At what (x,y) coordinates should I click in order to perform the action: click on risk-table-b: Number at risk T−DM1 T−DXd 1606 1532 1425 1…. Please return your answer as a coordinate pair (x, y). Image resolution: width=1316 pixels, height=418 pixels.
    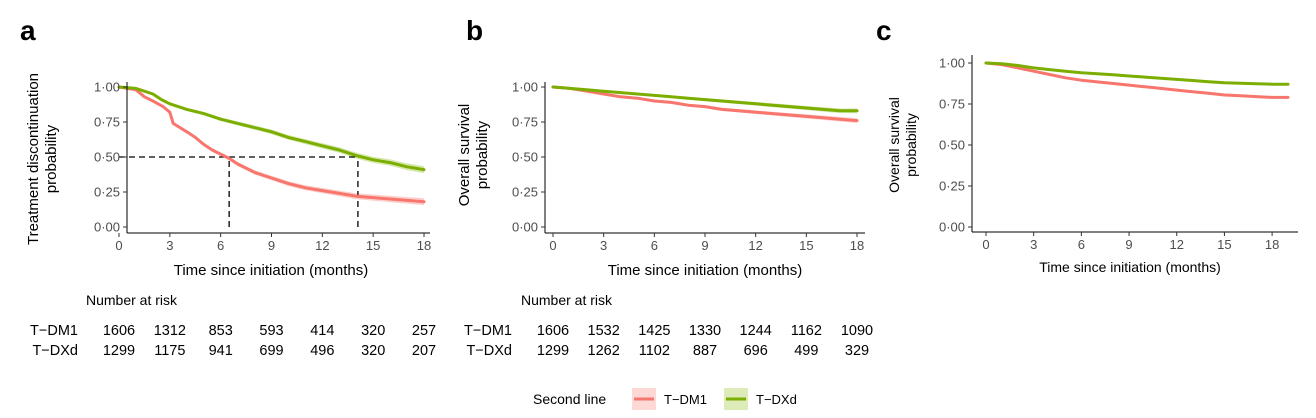
    Looking at the image, I should click on (668, 325).